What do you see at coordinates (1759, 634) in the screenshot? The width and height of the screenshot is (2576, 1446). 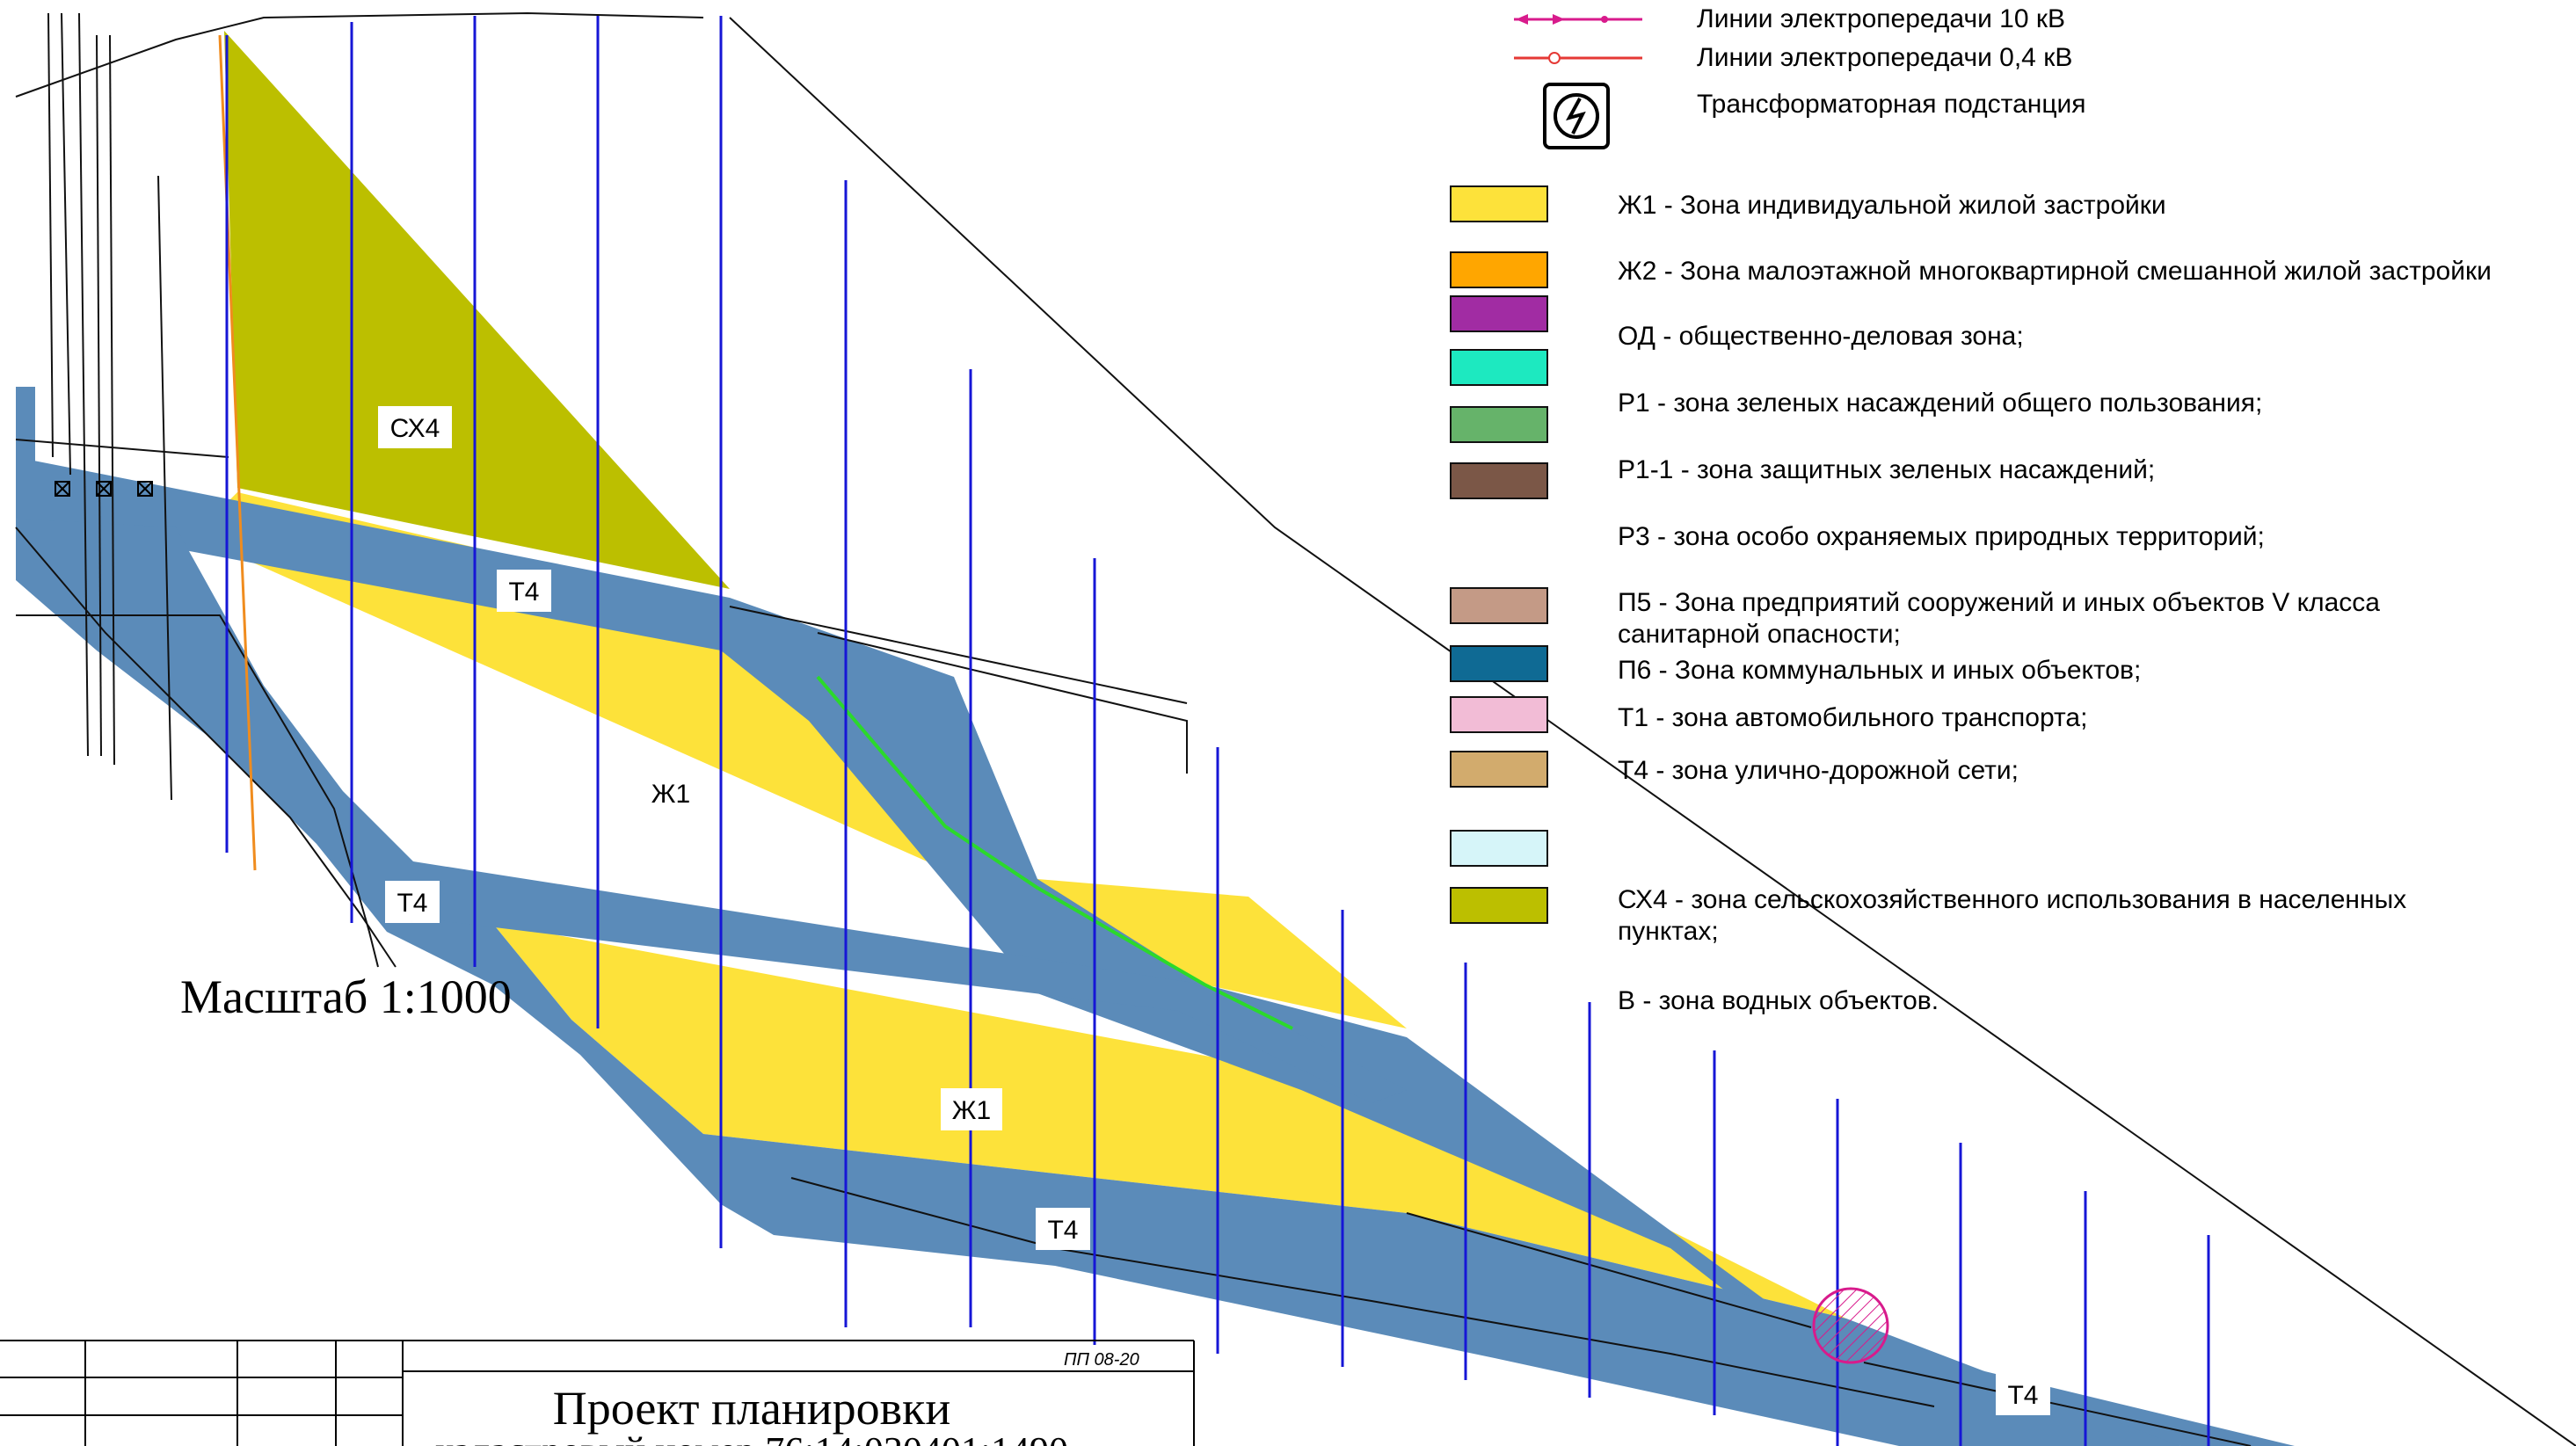 I see `legend-zone-label: санитарной опасности;` at bounding box center [1759, 634].